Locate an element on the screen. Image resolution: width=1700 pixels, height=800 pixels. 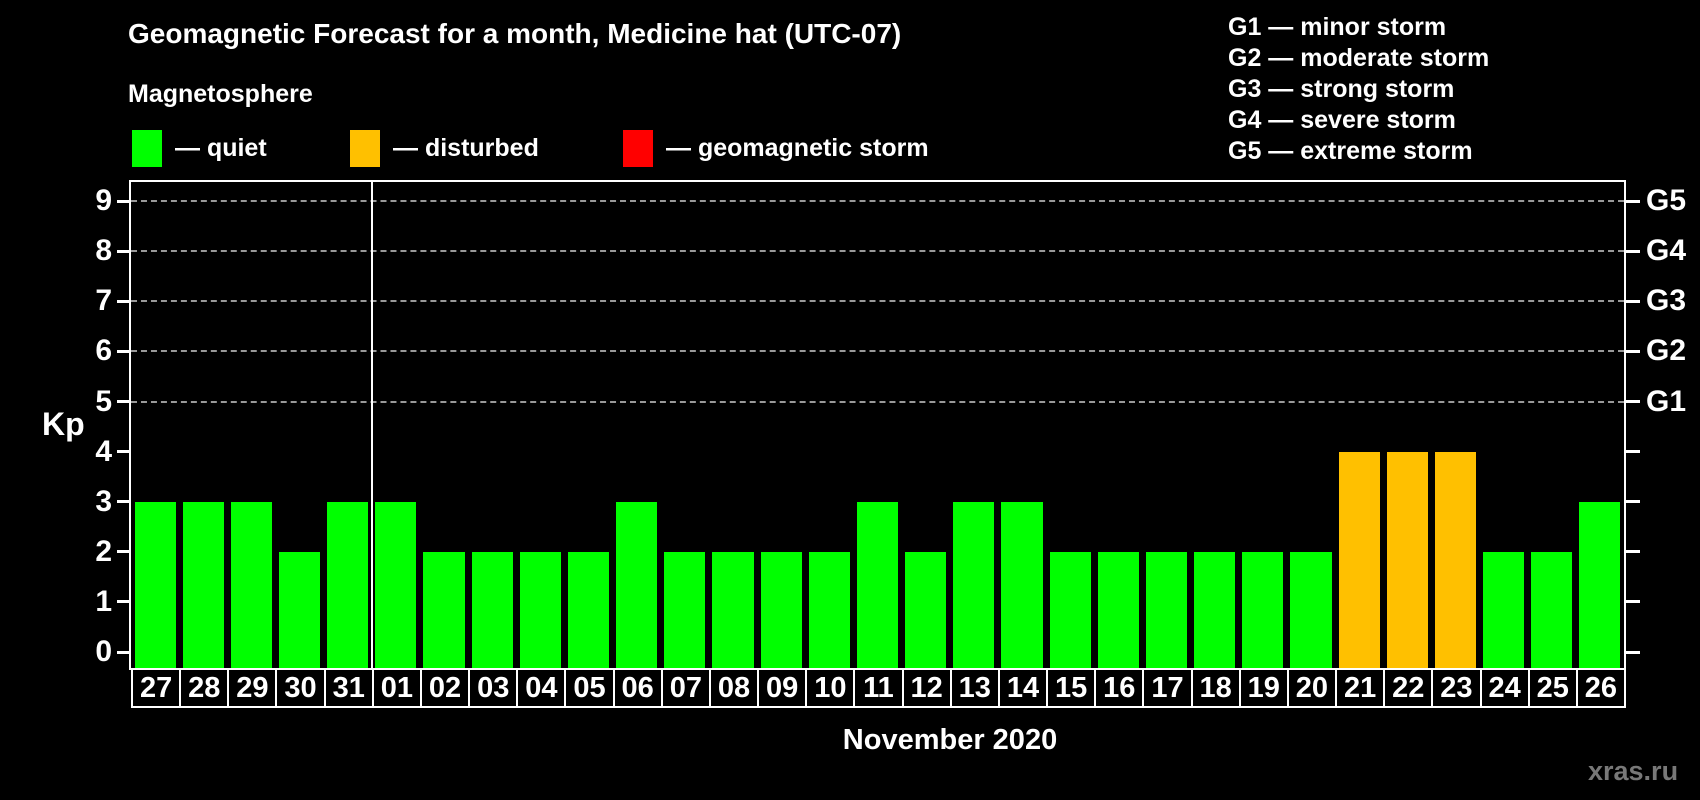
y-axis-label-1: 1 is located at coordinates (103, 601).